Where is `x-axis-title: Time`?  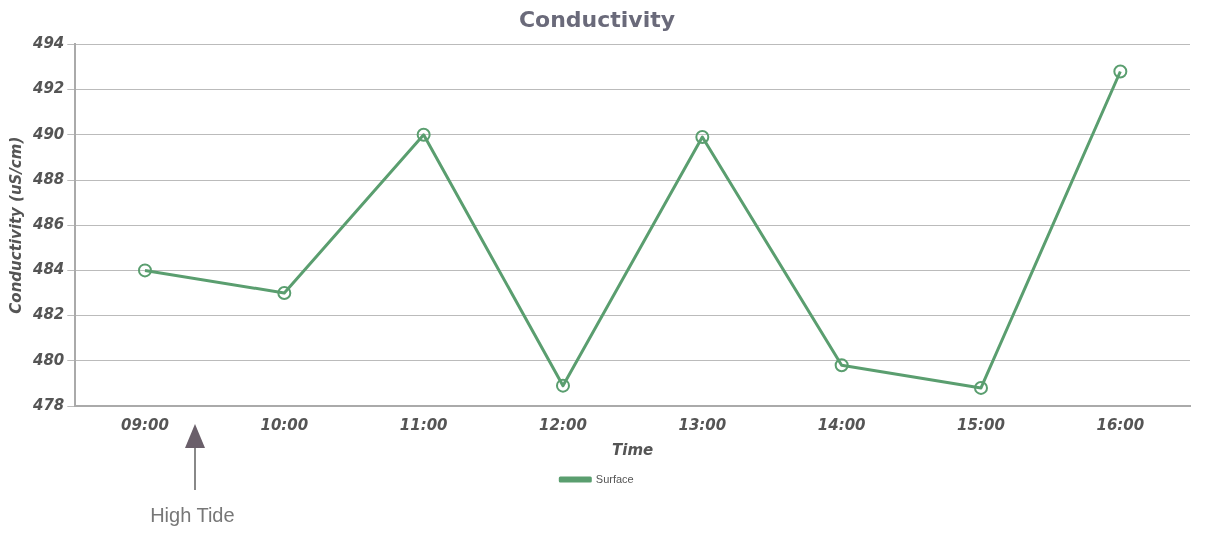 x-axis-title: Time is located at coordinates (633, 449).